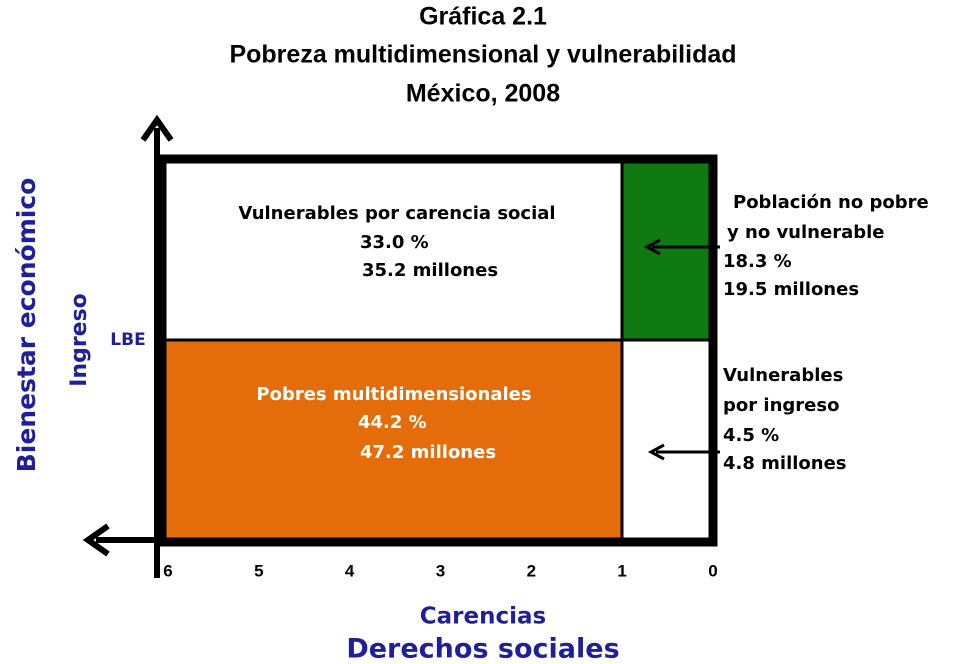 The image size is (966, 664). Describe the element at coordinates (757, 261) in the screenshot. I see `region-percent: 18.3 %` at that location.